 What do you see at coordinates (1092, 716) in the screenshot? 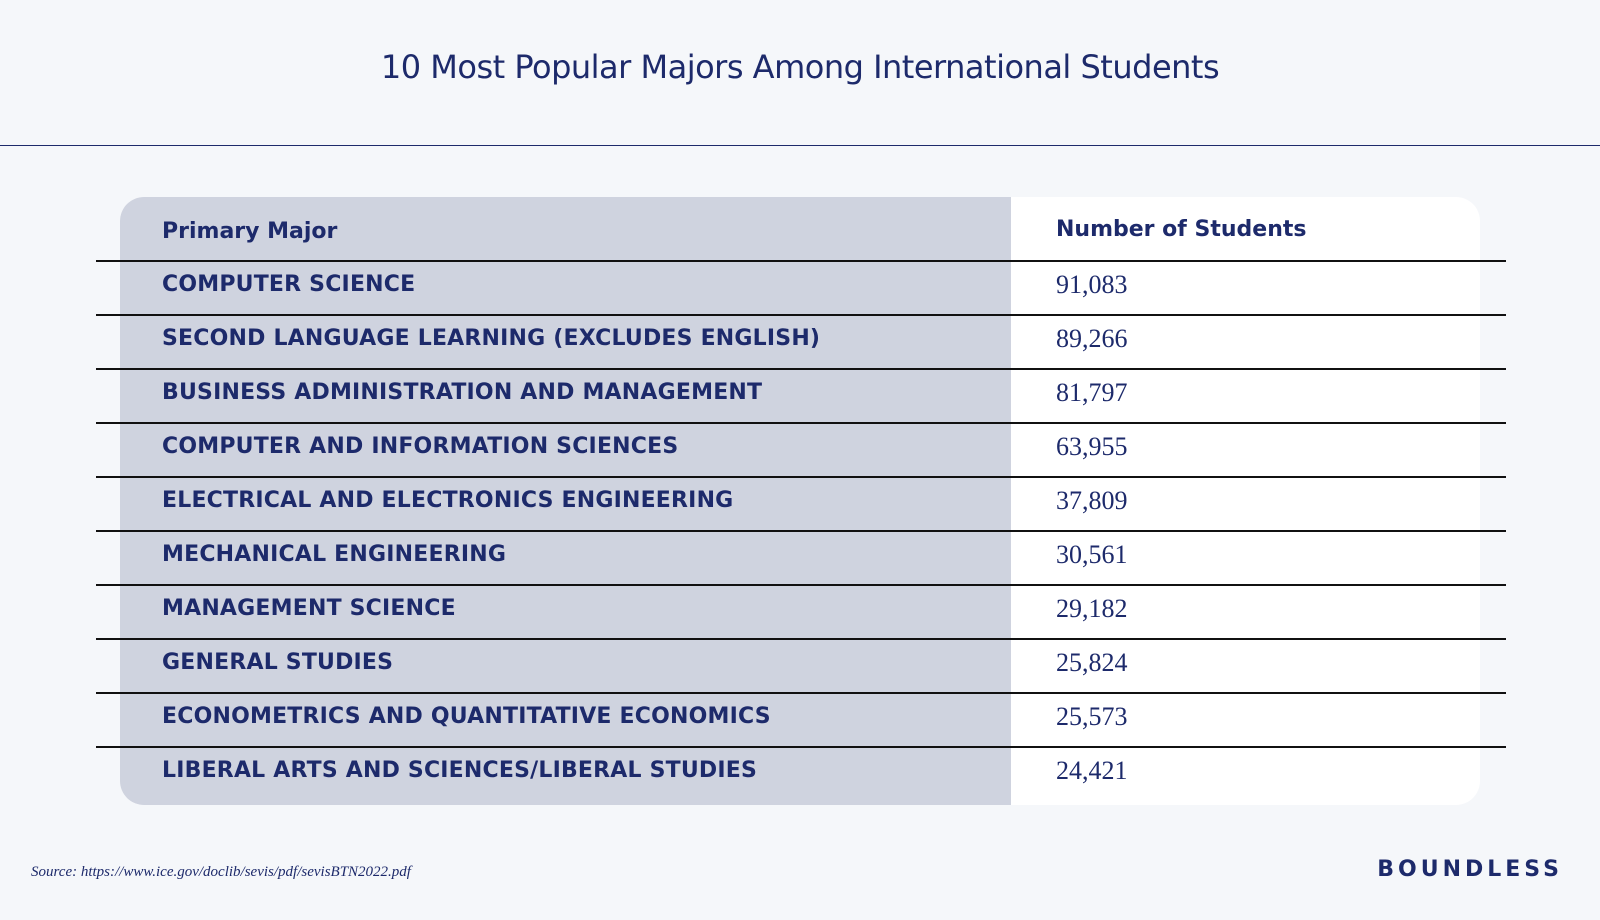
I see `table-row-students: 25,573` at bounding box center [1092, 716].